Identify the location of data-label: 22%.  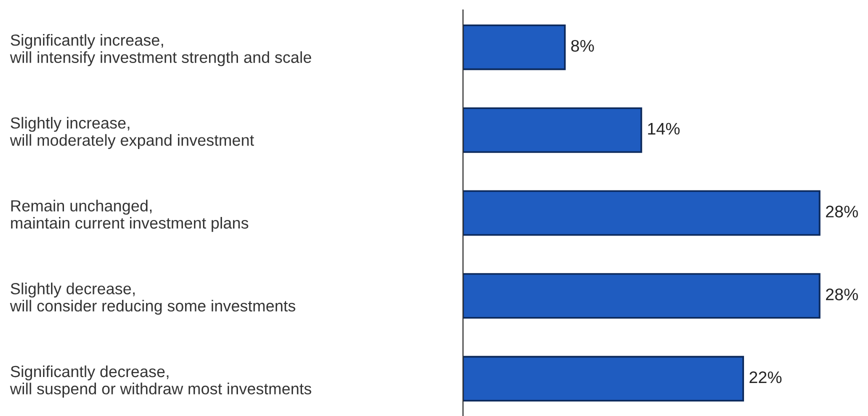
(766, 377).